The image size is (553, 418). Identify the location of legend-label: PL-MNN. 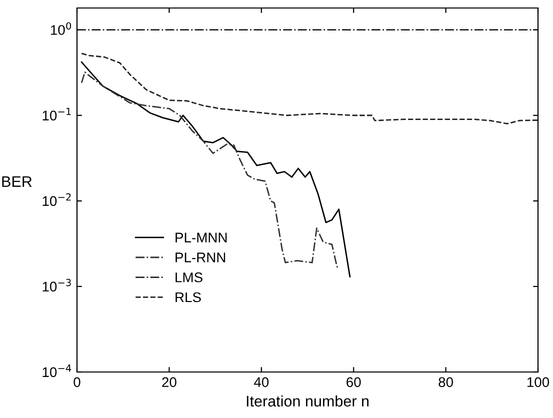
(201, 237).